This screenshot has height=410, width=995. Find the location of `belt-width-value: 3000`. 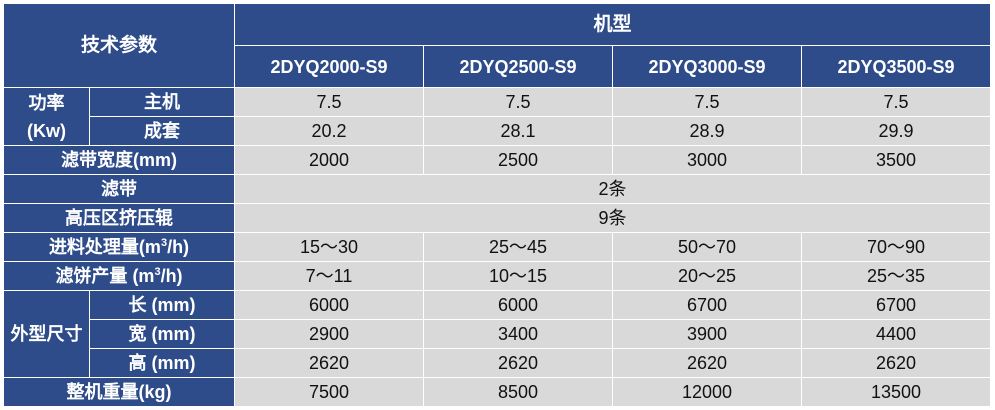

belt-width-value: 3000 is located at coordinates (707, 160).